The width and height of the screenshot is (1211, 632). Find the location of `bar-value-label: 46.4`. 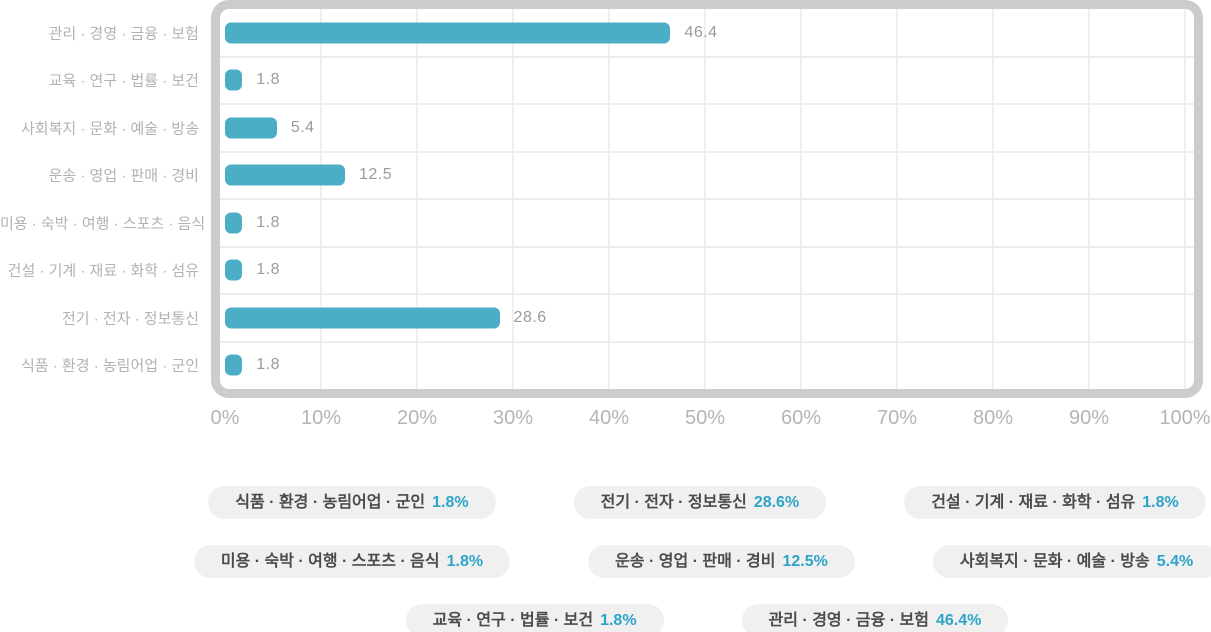

bar-value-label: 46.4 is located at coordinates (701, 32).